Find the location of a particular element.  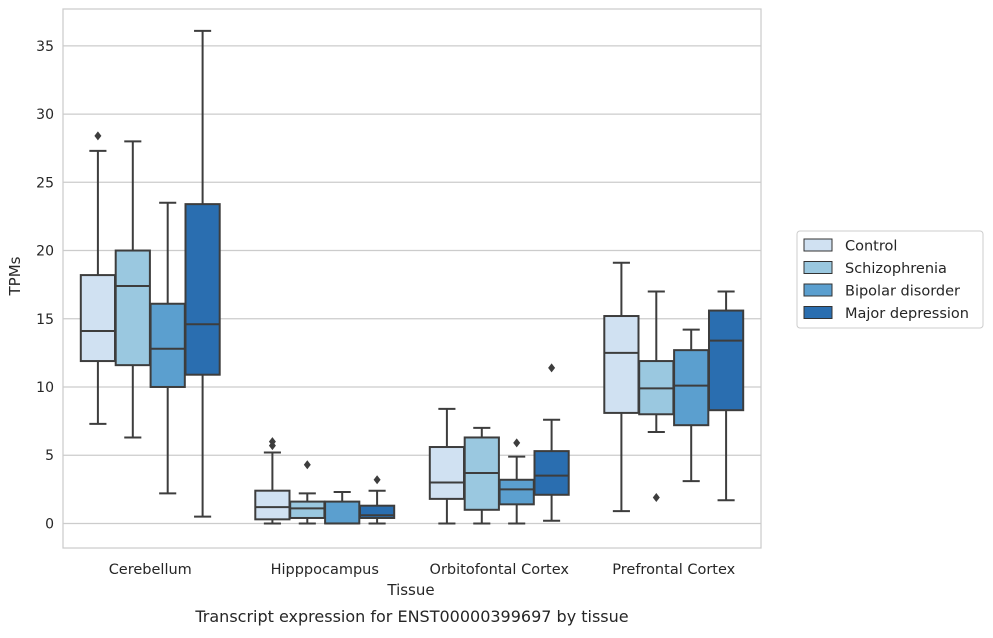

y-tick-label: 10 is located at coordinates (45, 388).